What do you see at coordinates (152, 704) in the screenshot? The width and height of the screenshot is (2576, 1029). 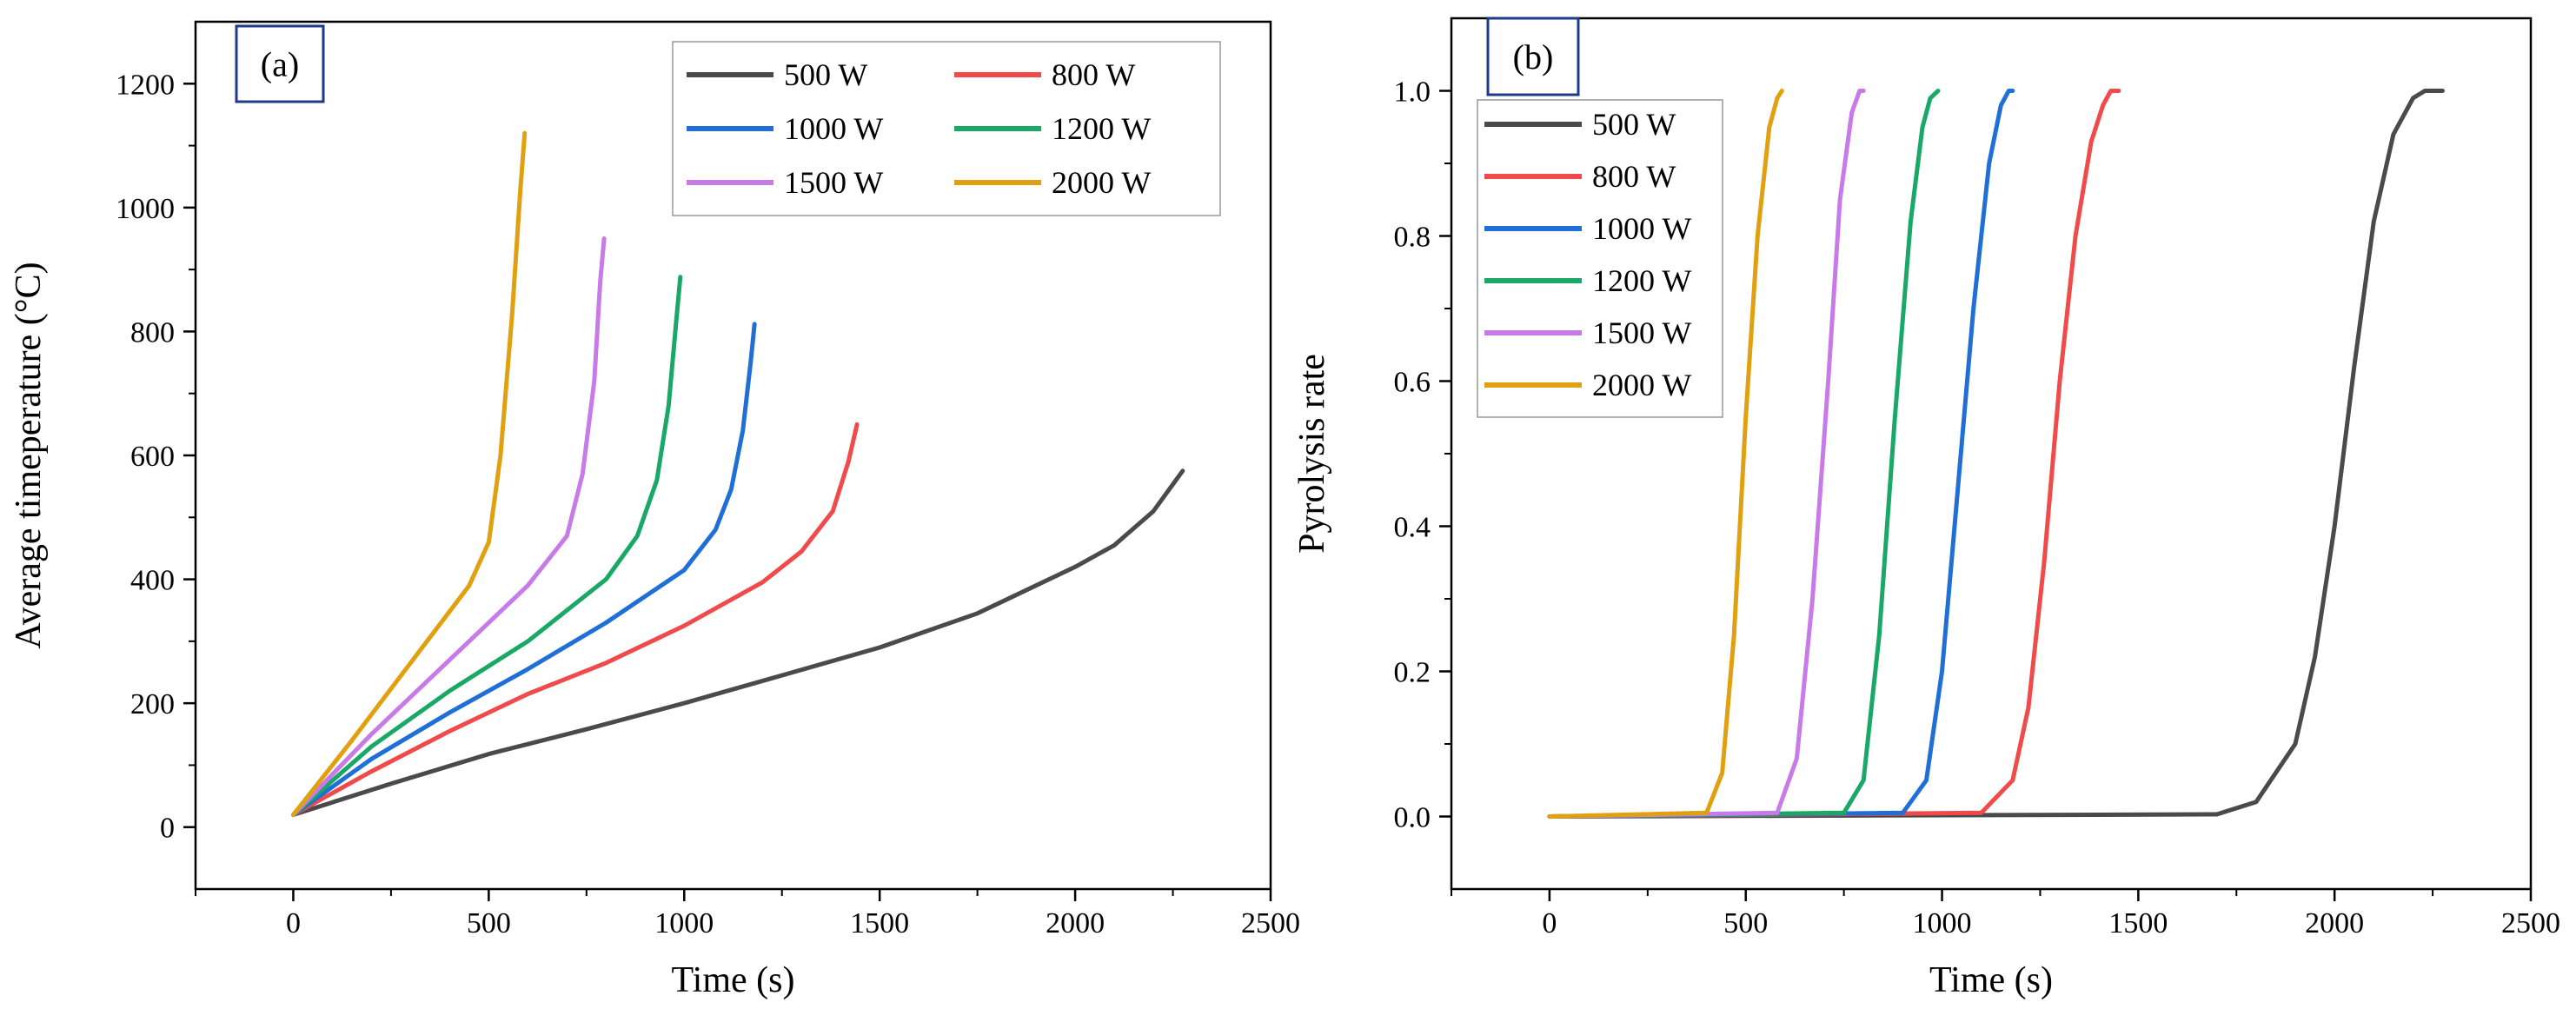 I see `y-tick-label: 200` at bounding box center [152, 704].